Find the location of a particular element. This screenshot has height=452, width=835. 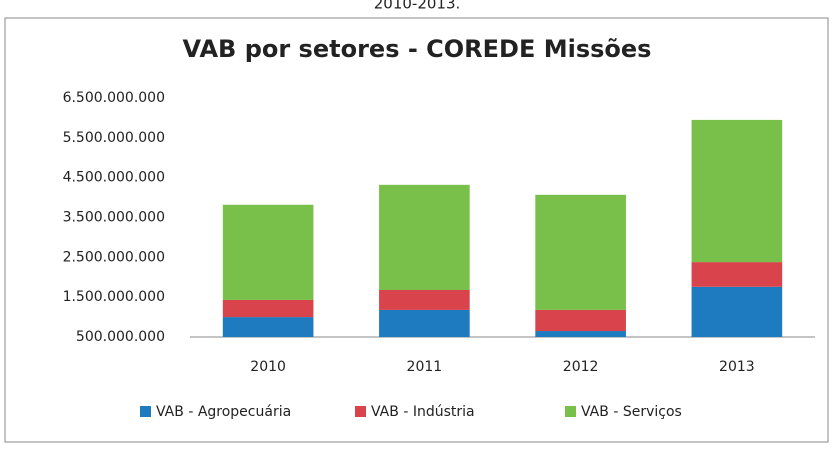

y-tick-label: 1.500.000.000 is located at coordinates (114, 297).